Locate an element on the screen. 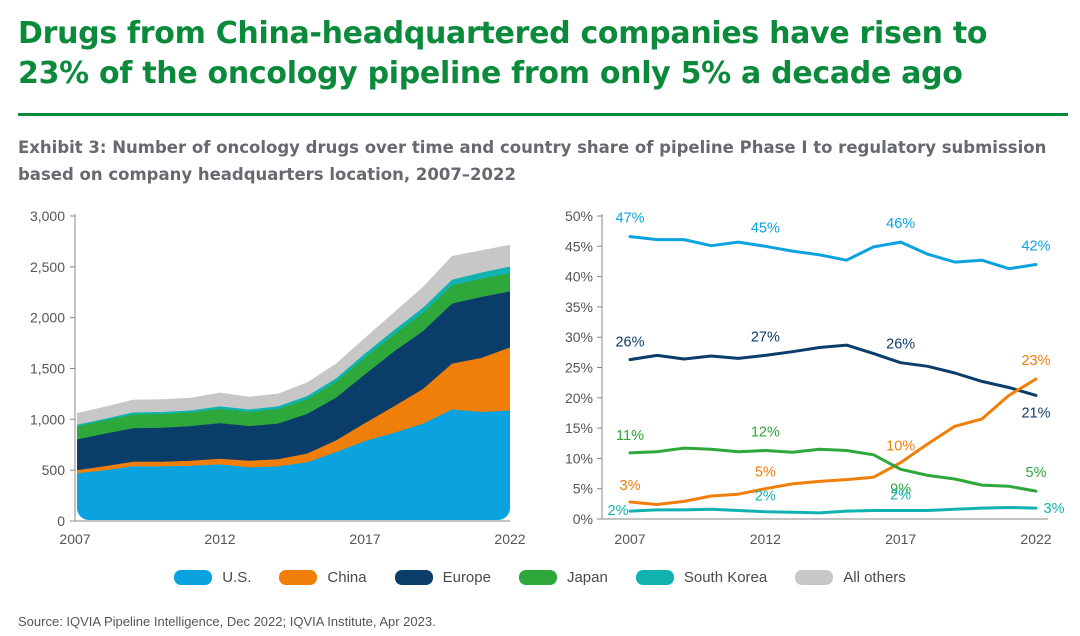 This screenshot has width=1080, height=636. line-japan is located at coordinates (833, 469).